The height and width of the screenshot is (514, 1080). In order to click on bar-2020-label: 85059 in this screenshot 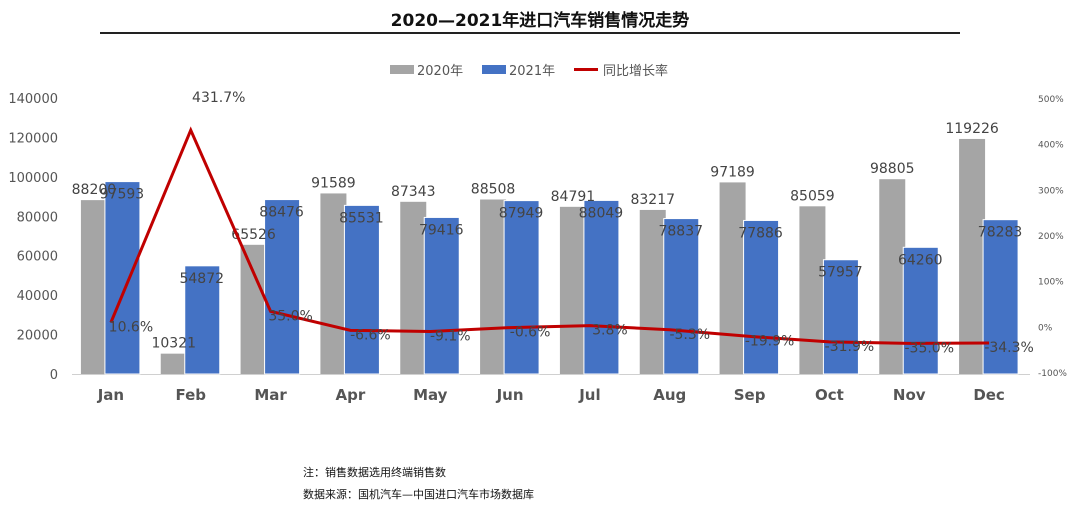, I will do `click(812, 196)`.